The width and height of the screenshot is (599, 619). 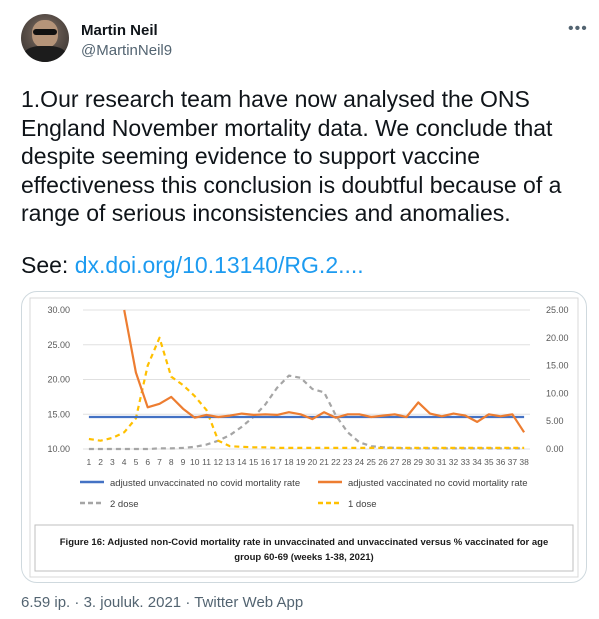 What do you see at coordinates (89, 462) in the screenshot?
I see `x-tick-label: 1` at bounding box center [89, 462].